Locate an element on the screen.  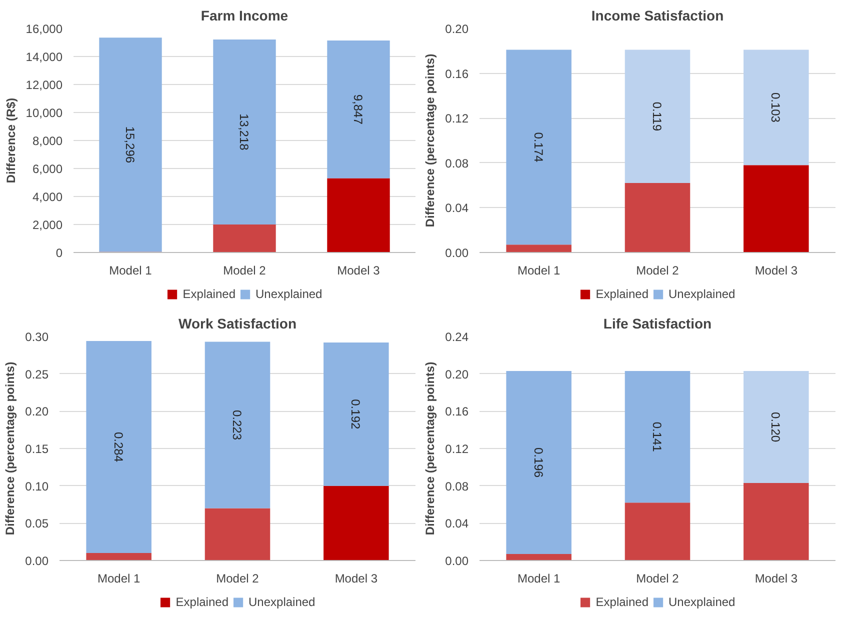
y-tick-label: 16,000 is located at coordinates (44, 29).